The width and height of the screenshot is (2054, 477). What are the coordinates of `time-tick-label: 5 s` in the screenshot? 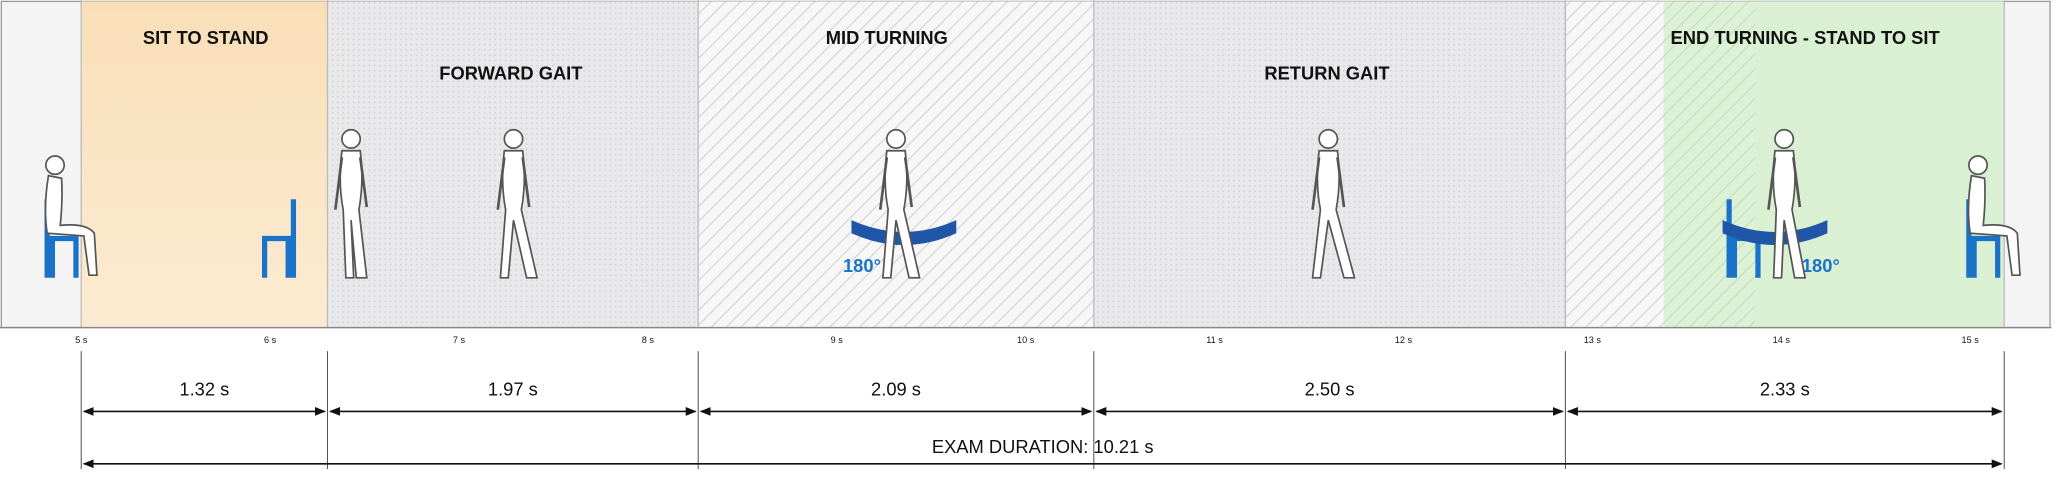 It's located at (81, 340).